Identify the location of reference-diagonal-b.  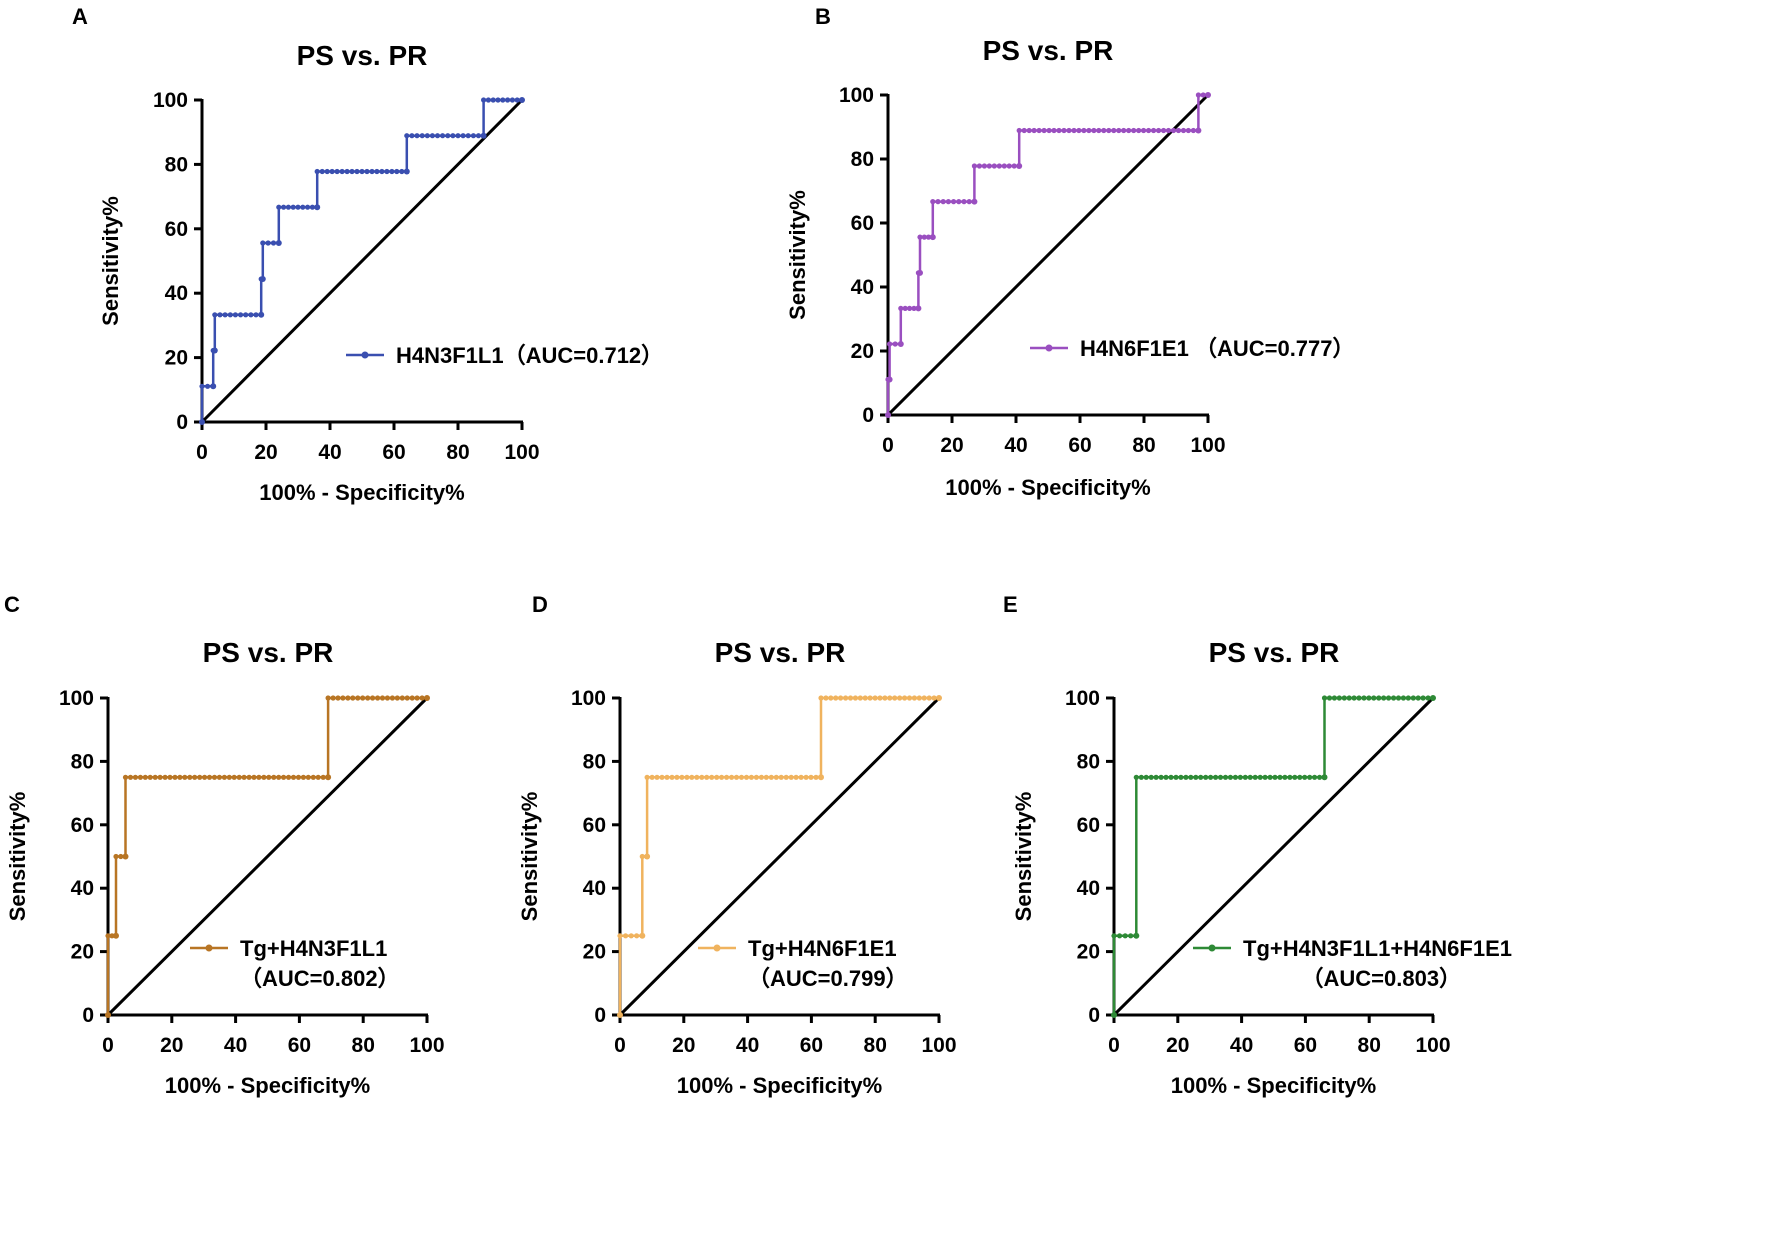
(1048, 255).